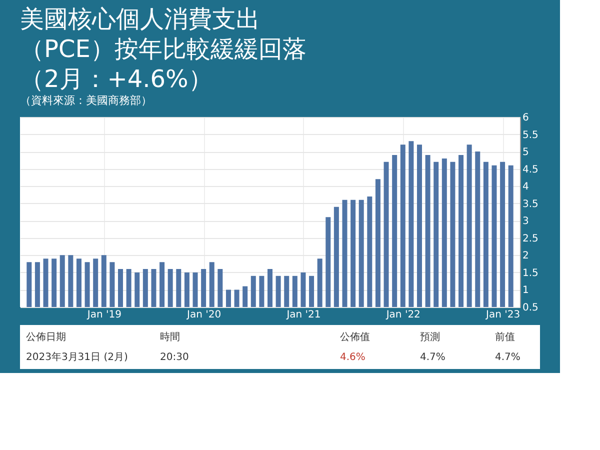  What do you see at coordinates (530, 135) in the screenshot?
I see `y-tick-label: 5.5` at bounding box center [530, 135].